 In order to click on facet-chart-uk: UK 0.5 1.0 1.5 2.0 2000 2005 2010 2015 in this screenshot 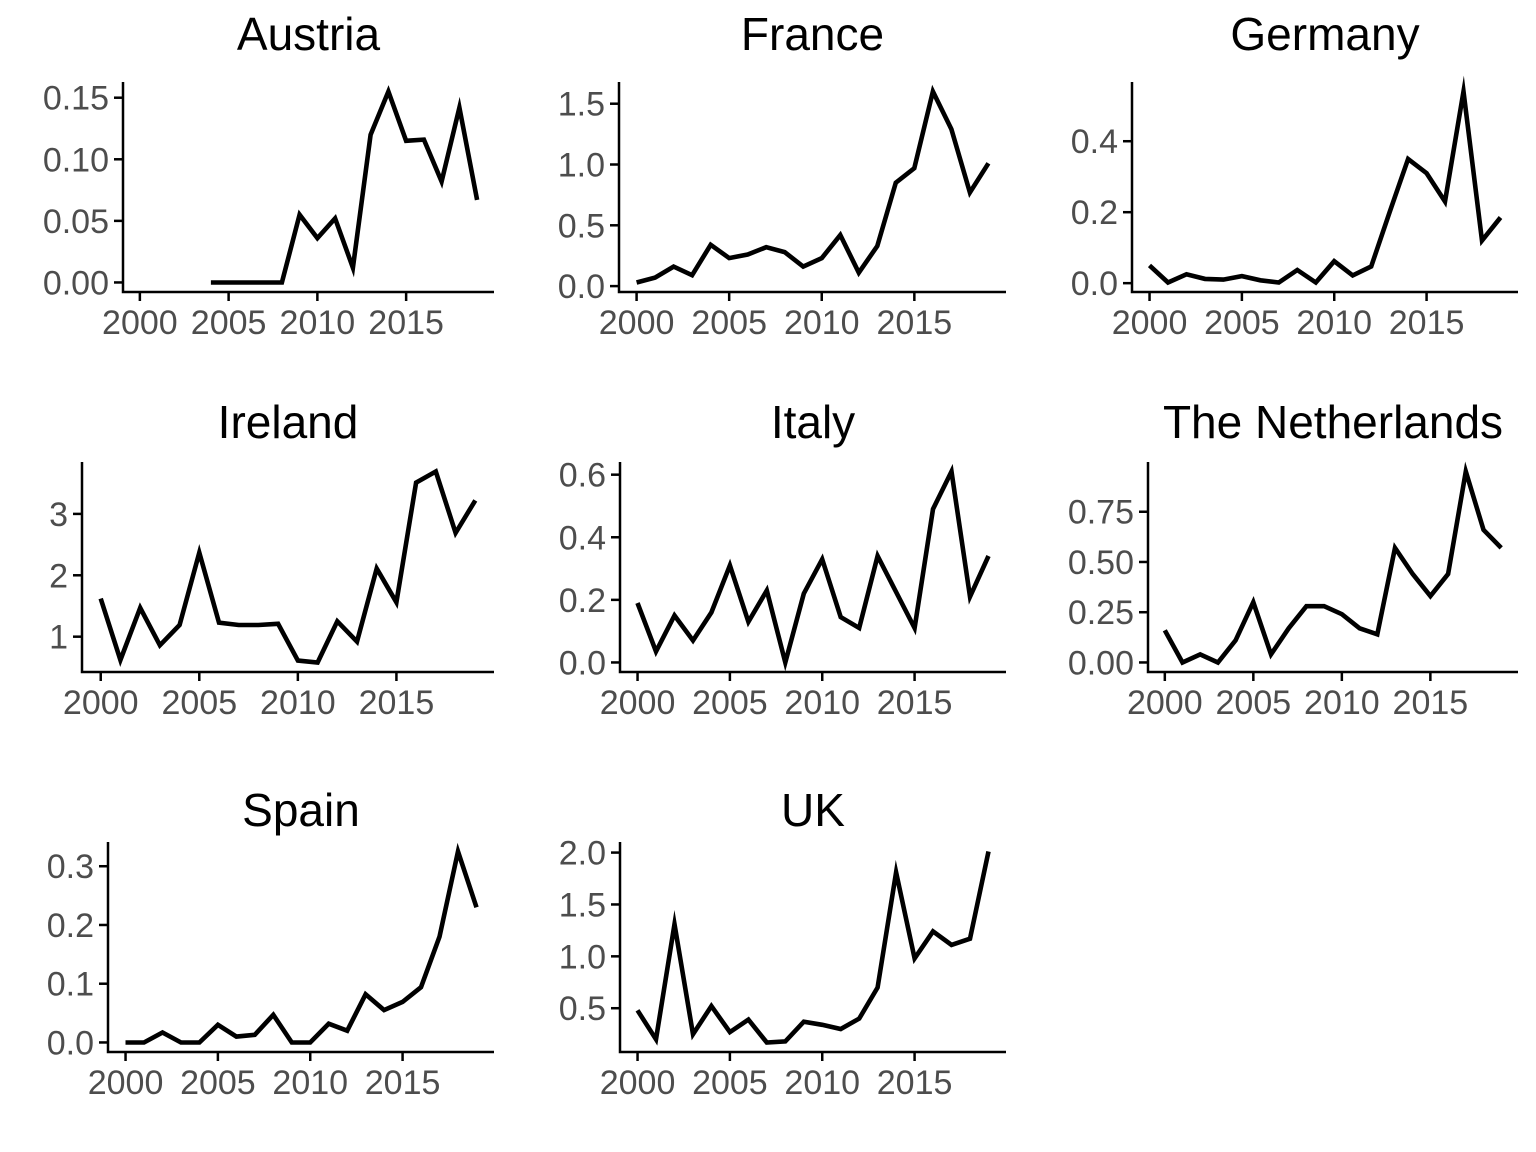, I will do `click(782, 943)`.